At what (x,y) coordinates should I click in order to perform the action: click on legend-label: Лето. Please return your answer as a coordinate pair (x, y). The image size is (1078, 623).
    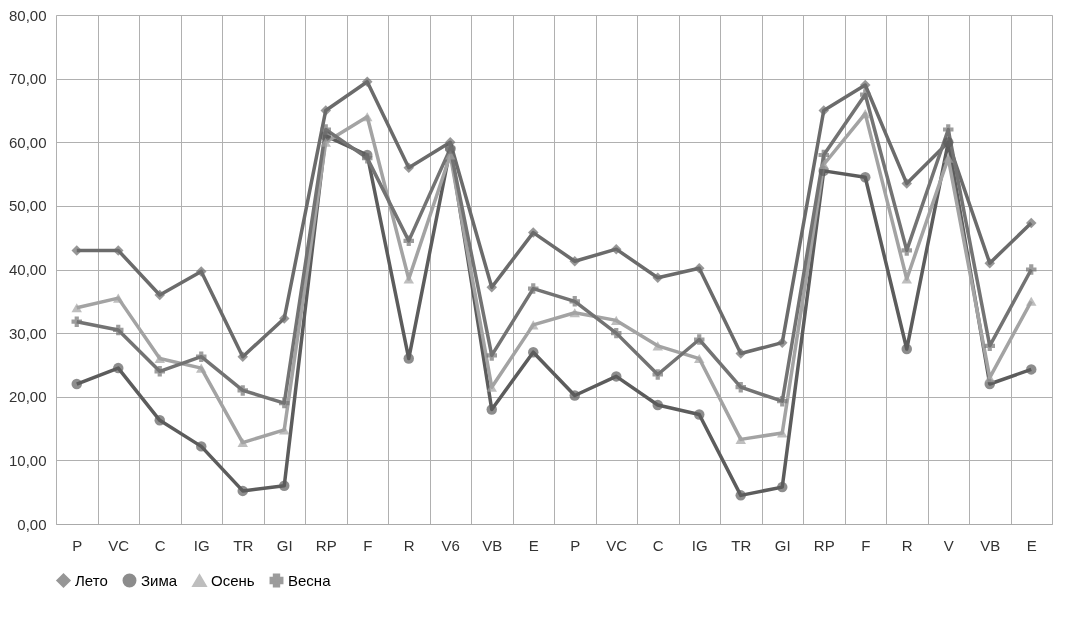
    Looking at the image, I should click on (91, 580).